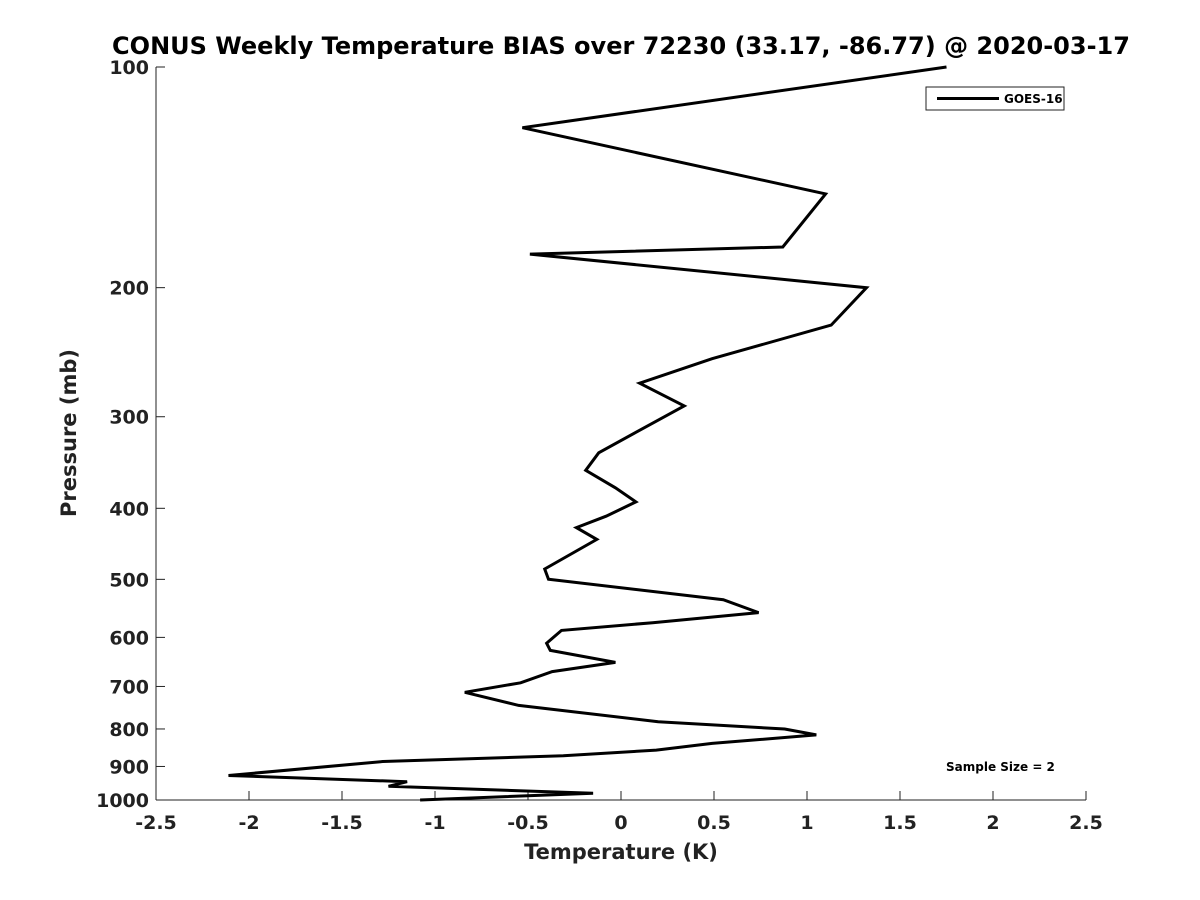 Image resolution: width=1200 pixels, height=900 pixels. I want to click on x-tick-label: 0.5, so click(714, 823).